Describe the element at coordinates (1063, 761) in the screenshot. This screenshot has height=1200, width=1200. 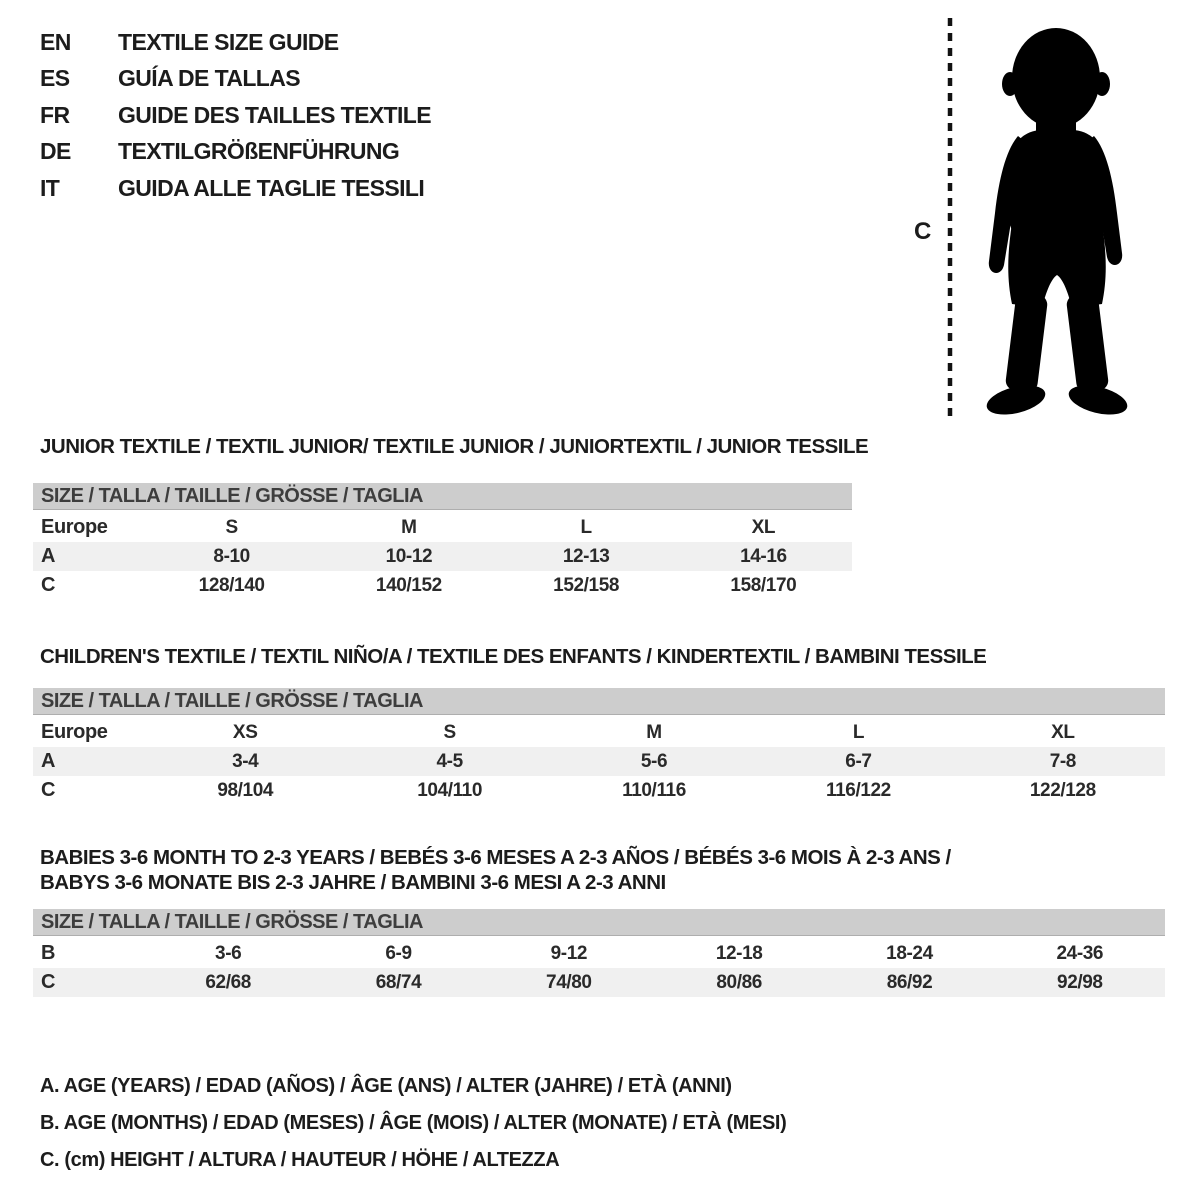
I see `table-cell: 7-8` at that location.